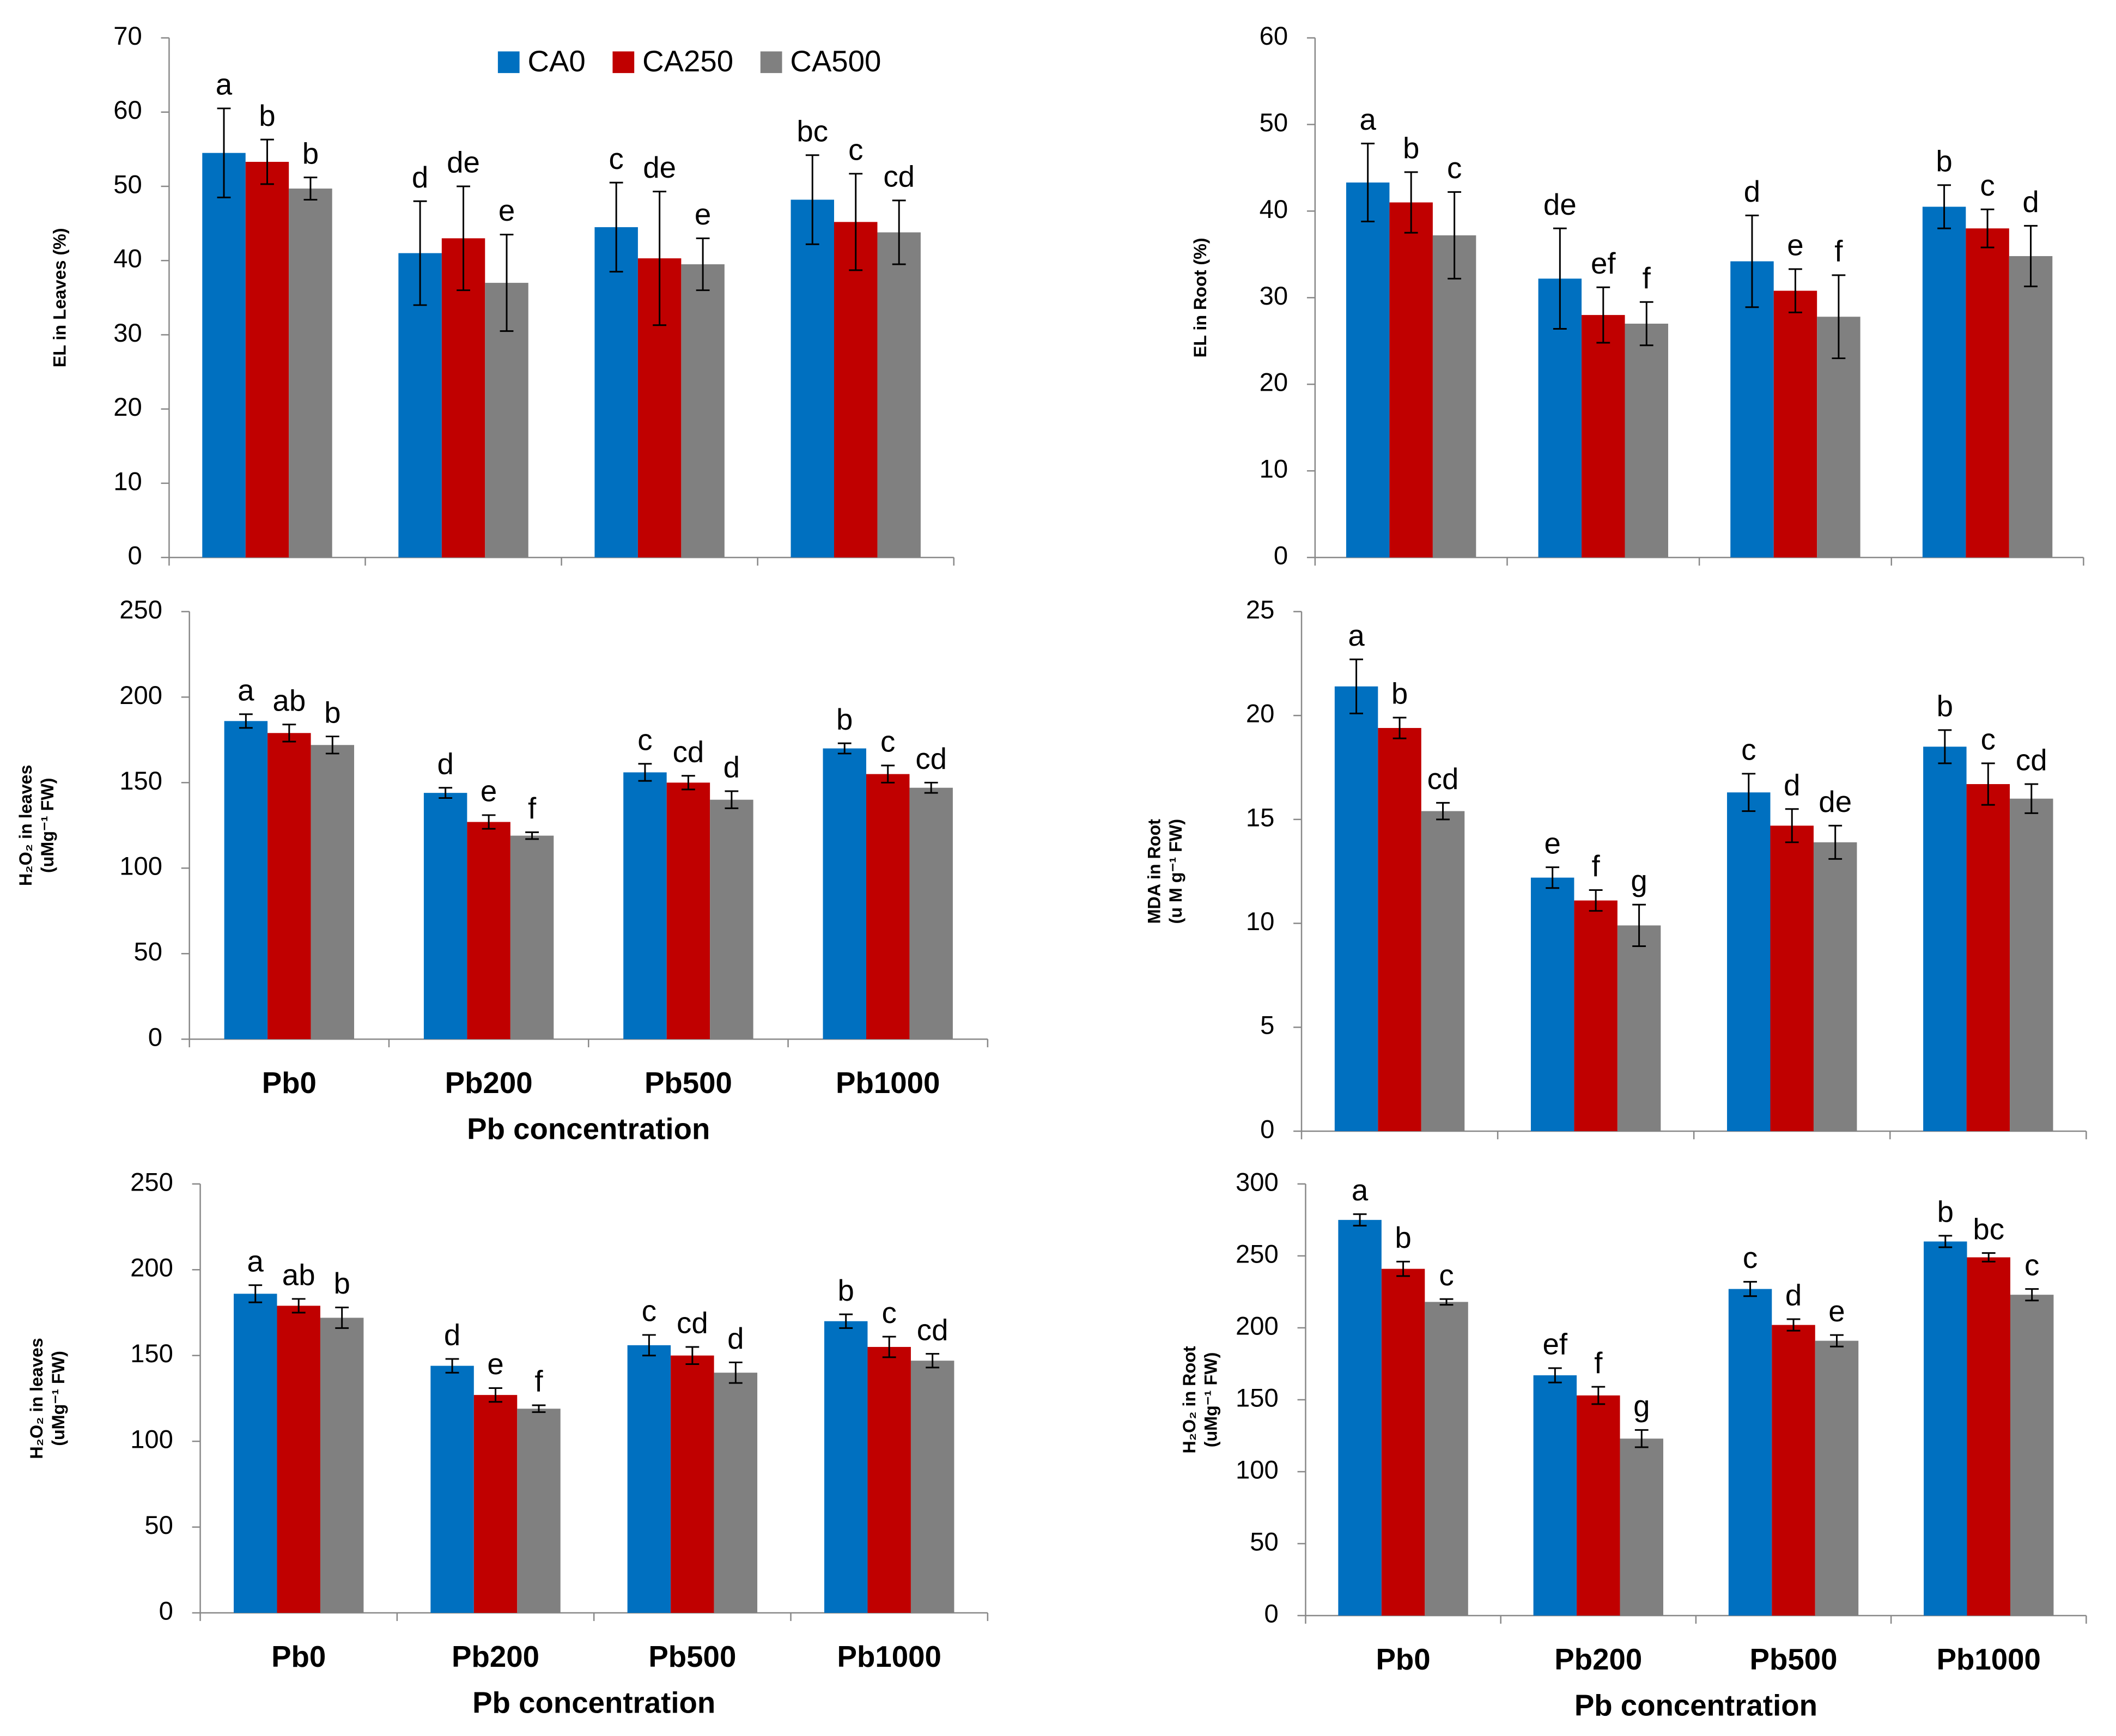 This screenshot has height=1736, width=2116. Describe the element at coordinates (1274, 209) in the screenshot. I see `y-tick-label: 40` at that location.